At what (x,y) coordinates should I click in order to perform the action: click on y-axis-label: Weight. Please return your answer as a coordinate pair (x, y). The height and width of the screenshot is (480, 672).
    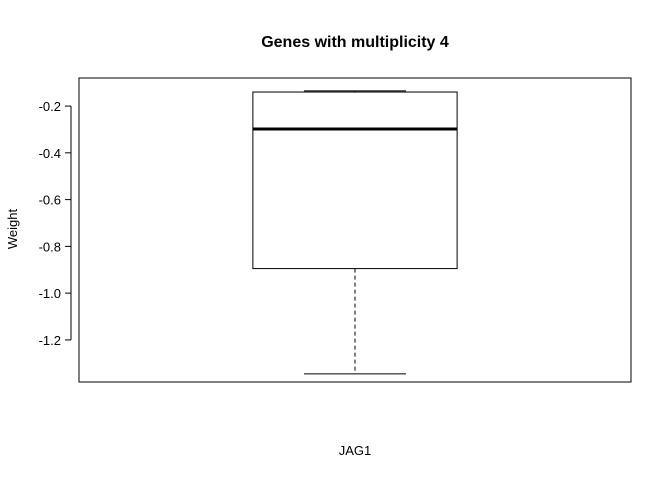
    Looking at the image, I should click on (12, 229).